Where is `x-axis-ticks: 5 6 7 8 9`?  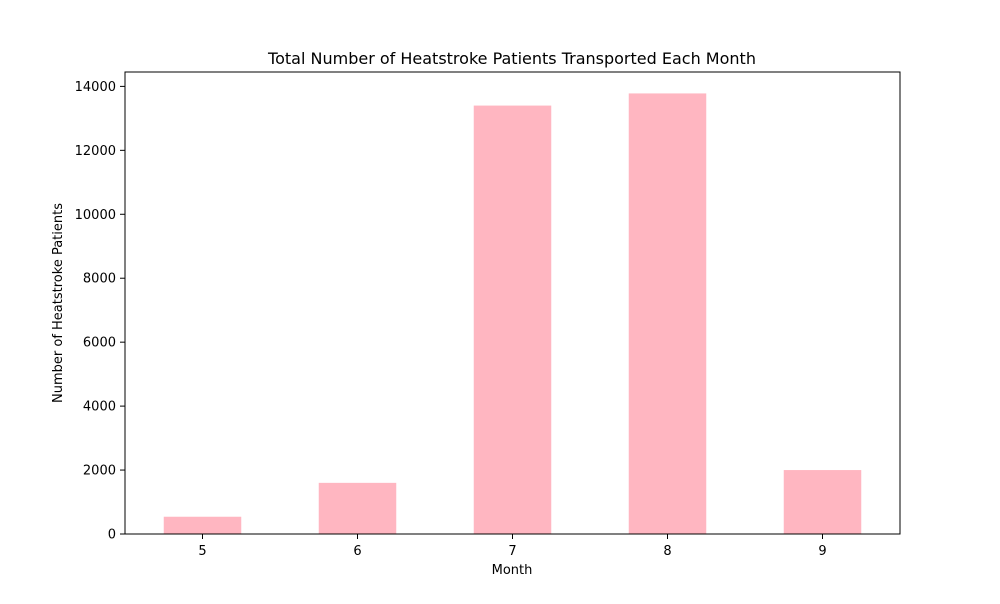 x-axis-ticks: 5 6 7 8 9 is located at coordinates (512, 546).